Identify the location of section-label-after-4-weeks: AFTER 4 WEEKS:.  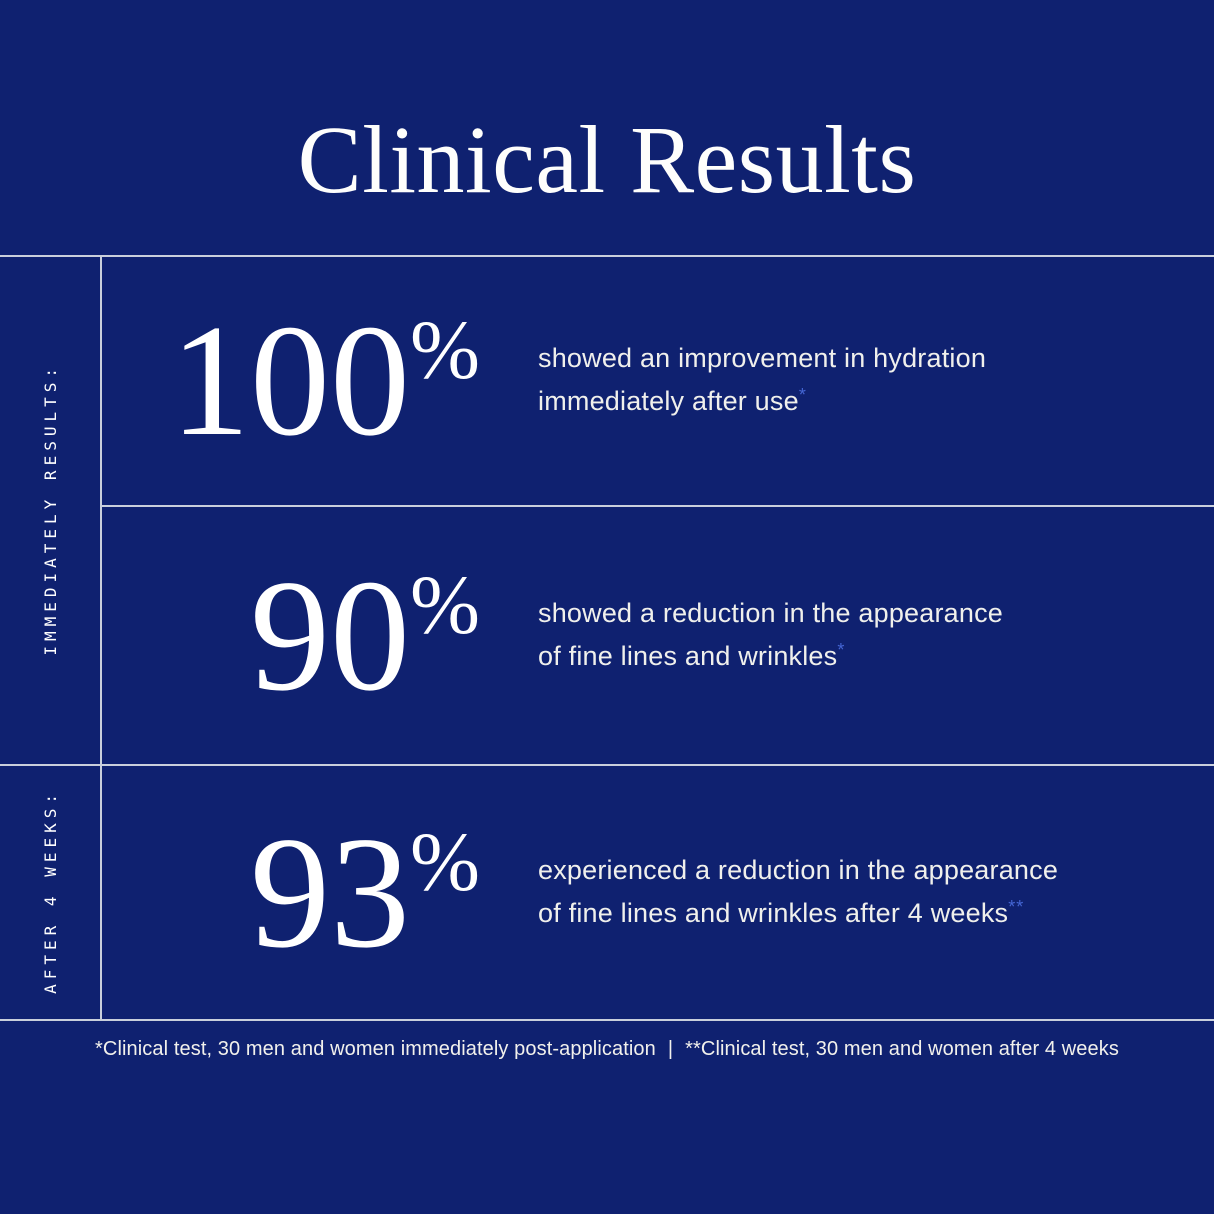
(50, 891).